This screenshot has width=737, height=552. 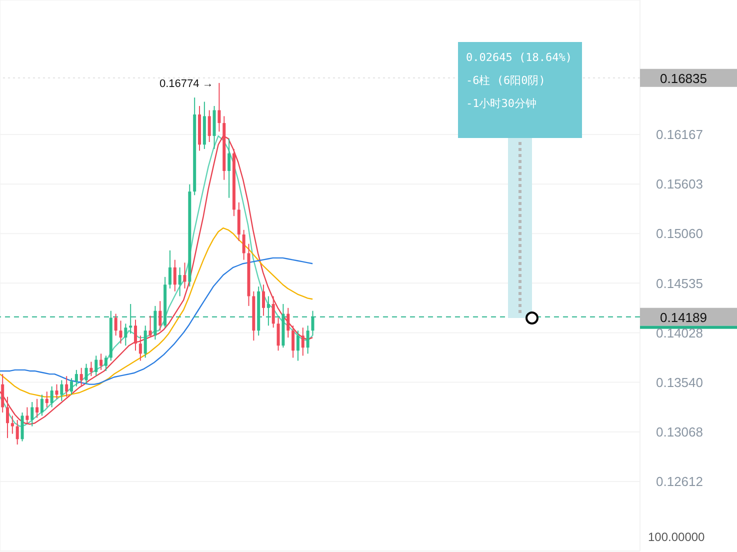 I want to click on y-tick-label: 0.14028, so click(x=679, y=332).